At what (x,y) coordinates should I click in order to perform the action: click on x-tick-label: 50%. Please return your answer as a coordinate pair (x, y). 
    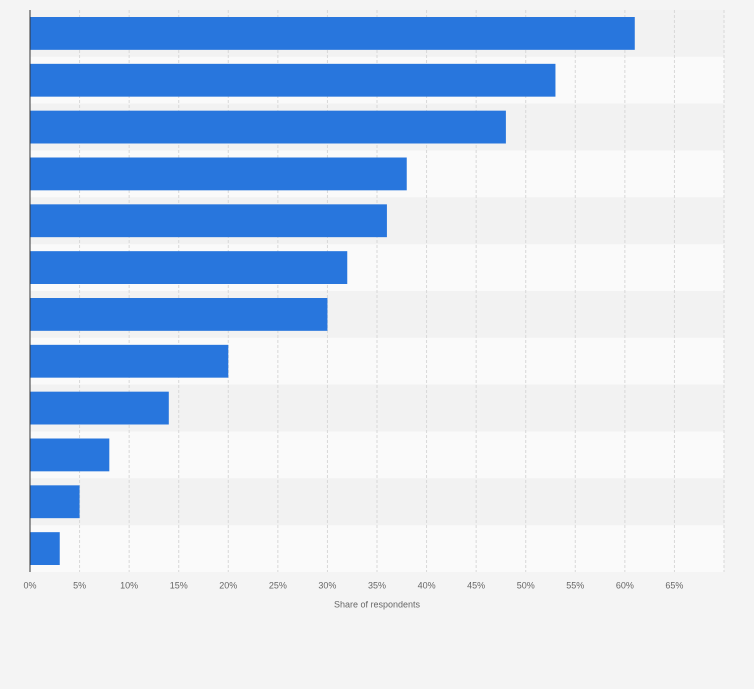
    Looking at the image, I should click on (526, 585).